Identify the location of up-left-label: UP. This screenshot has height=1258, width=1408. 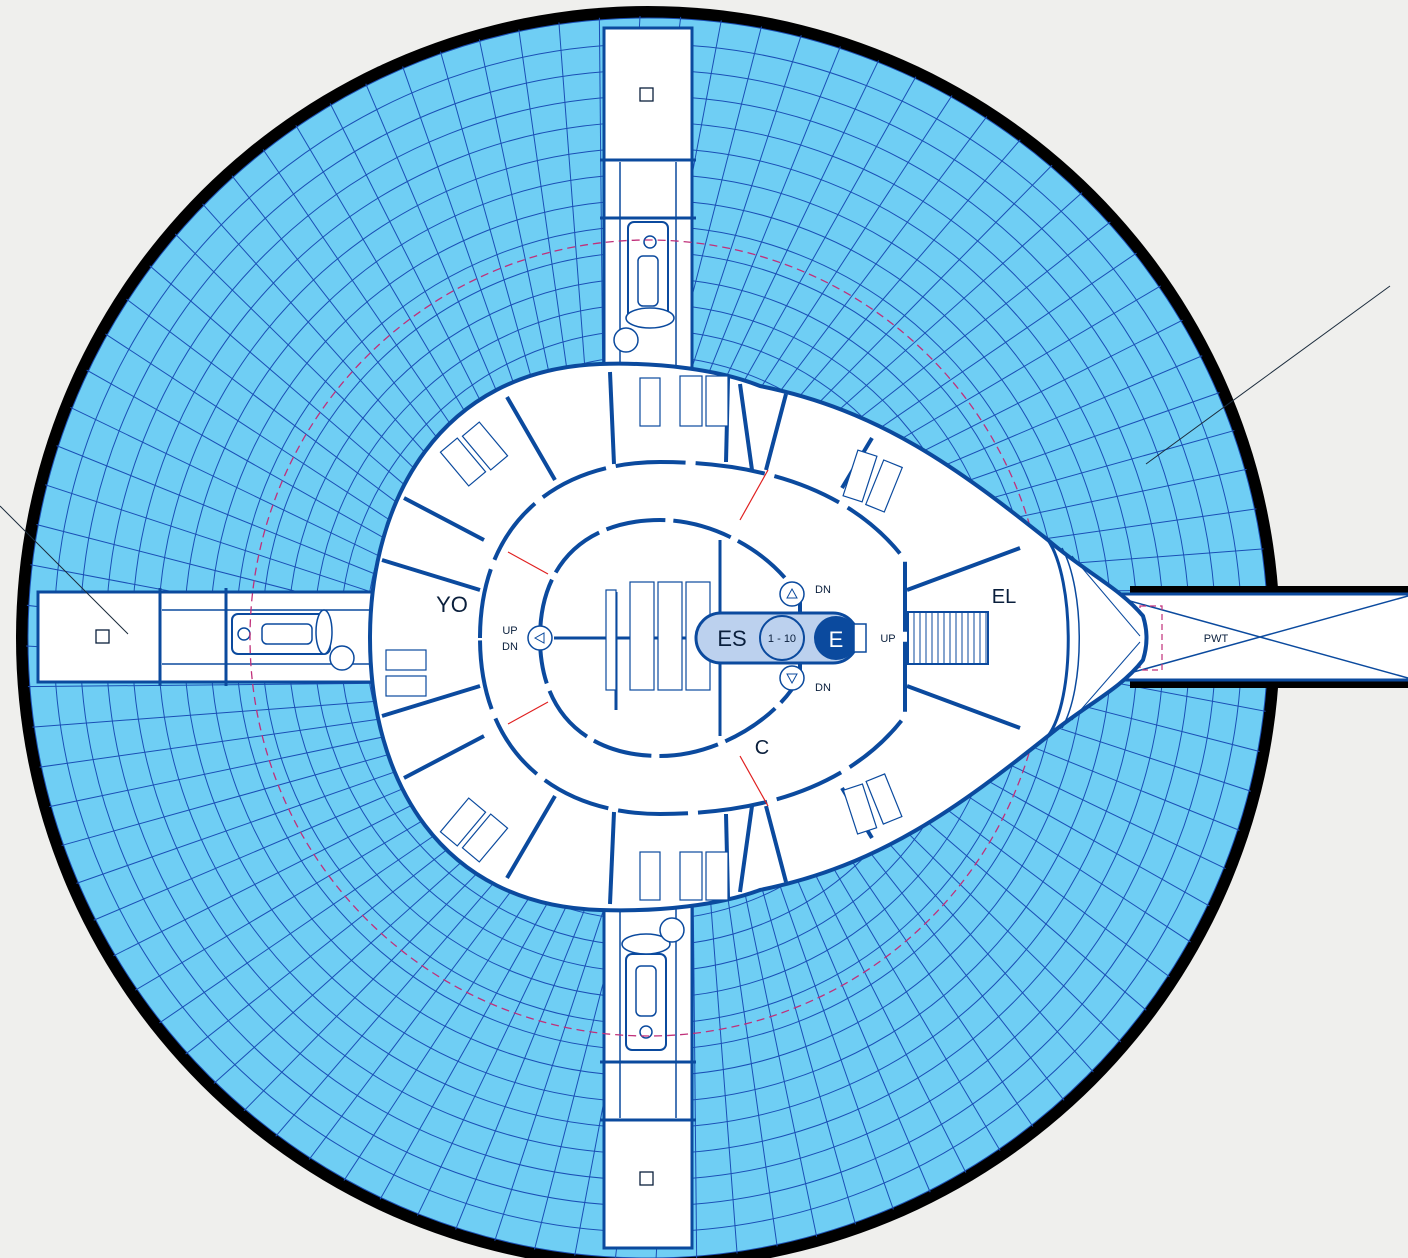
(509, 631).